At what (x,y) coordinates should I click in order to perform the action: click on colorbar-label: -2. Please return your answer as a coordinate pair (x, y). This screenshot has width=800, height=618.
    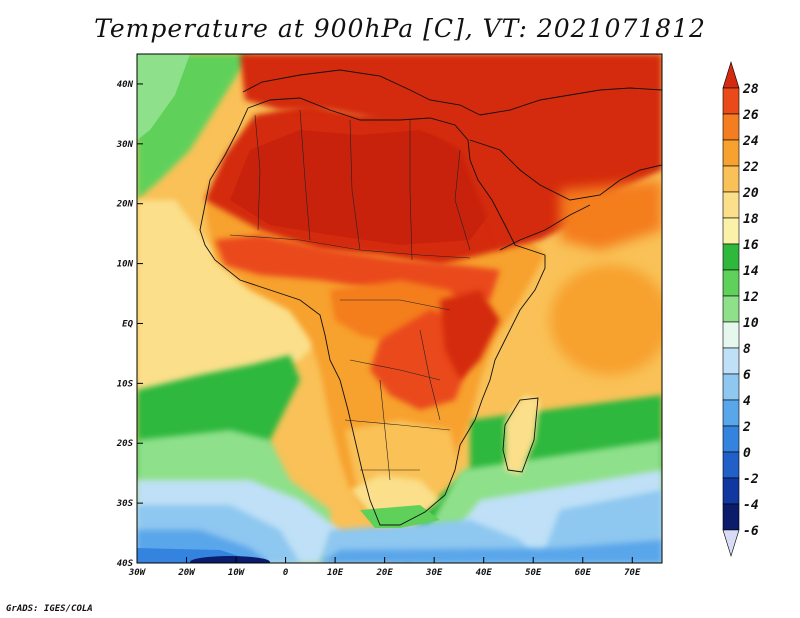
    Looking at the image, I should click on (751, 479).